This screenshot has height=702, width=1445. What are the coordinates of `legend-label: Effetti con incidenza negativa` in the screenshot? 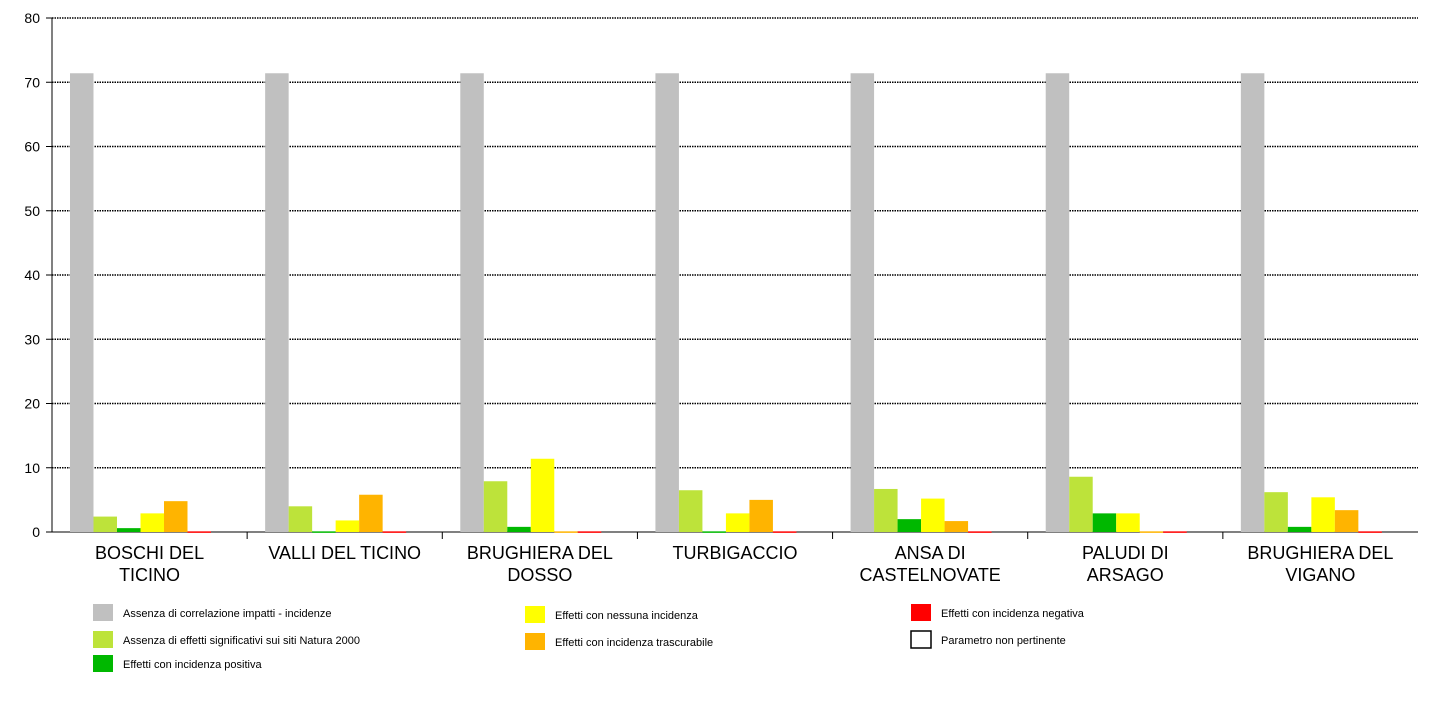 It's located at (1013, 614).